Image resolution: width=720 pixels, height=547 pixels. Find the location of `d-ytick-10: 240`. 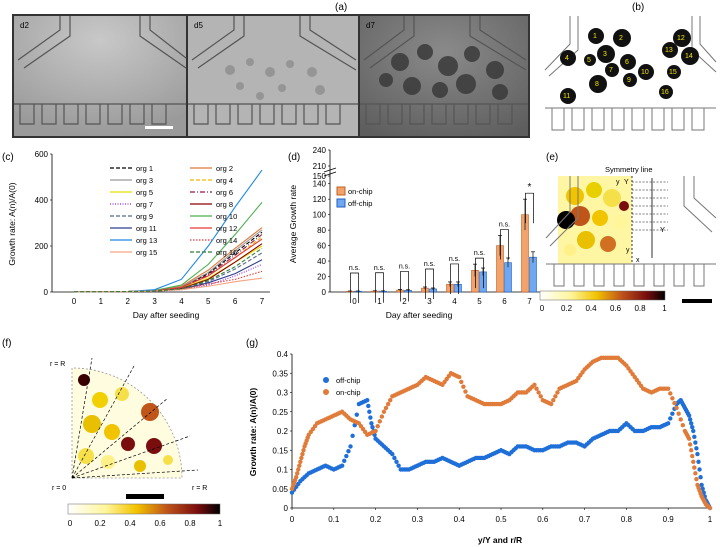

d-ytick-10: 240 is located at coordinates (320, 150).